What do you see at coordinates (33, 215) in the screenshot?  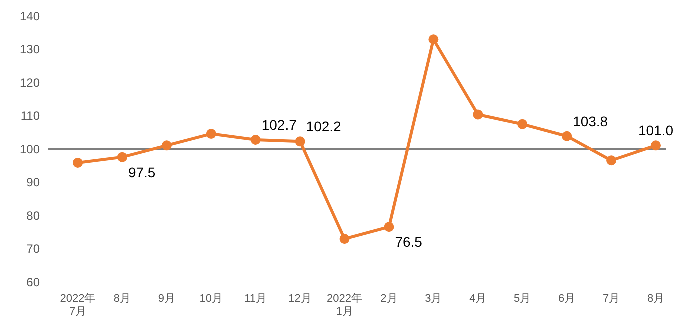 I see `y-tick-label: 80` at bounding box center [33, 215].